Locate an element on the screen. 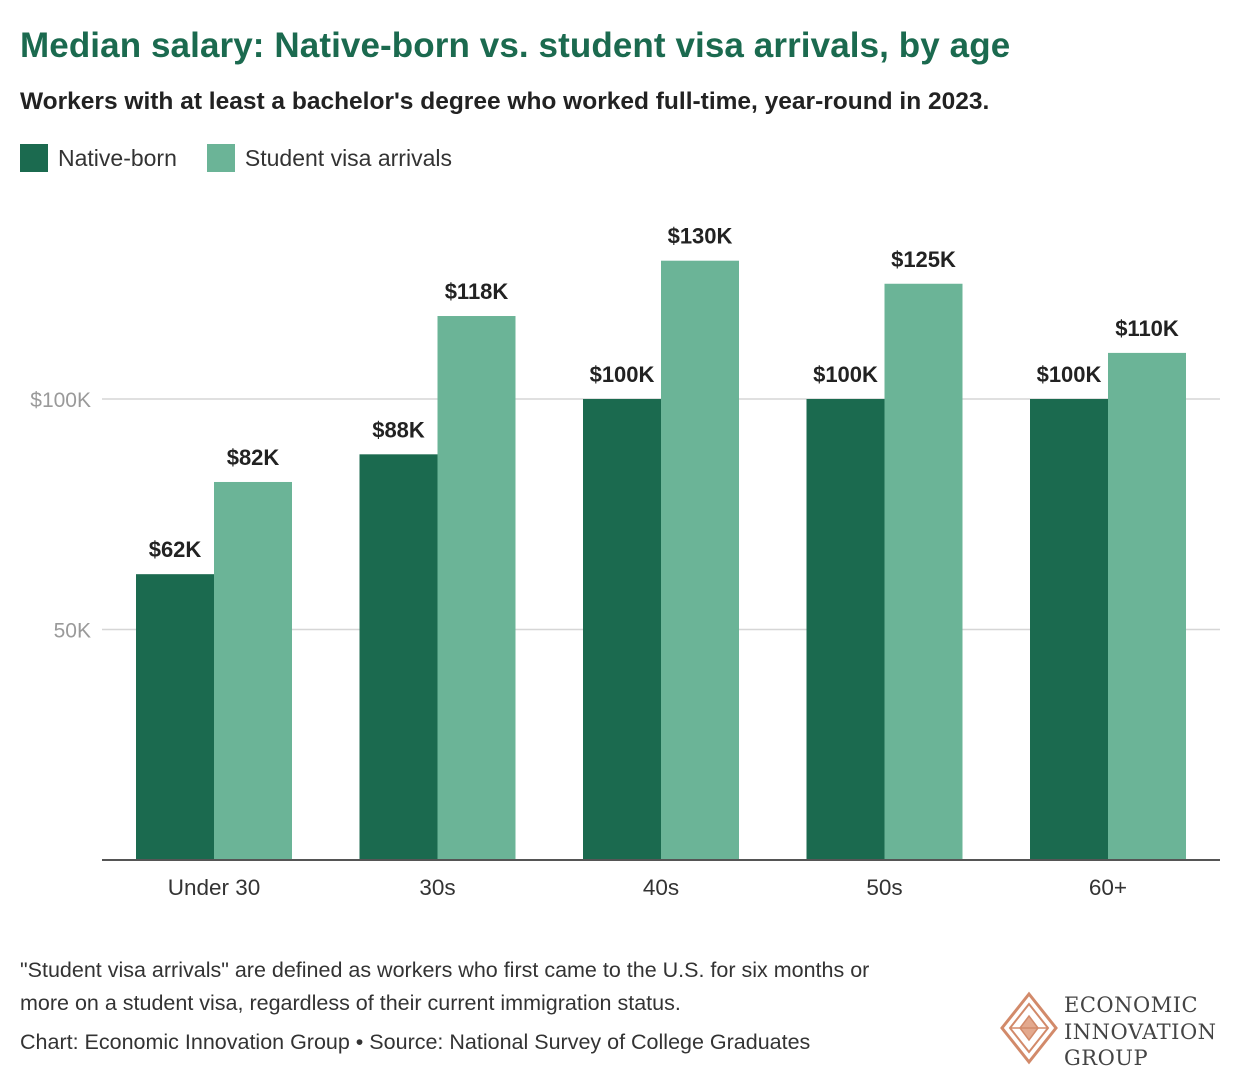  legend-item-native-born: Native-born is located at coordinates (98, 158).